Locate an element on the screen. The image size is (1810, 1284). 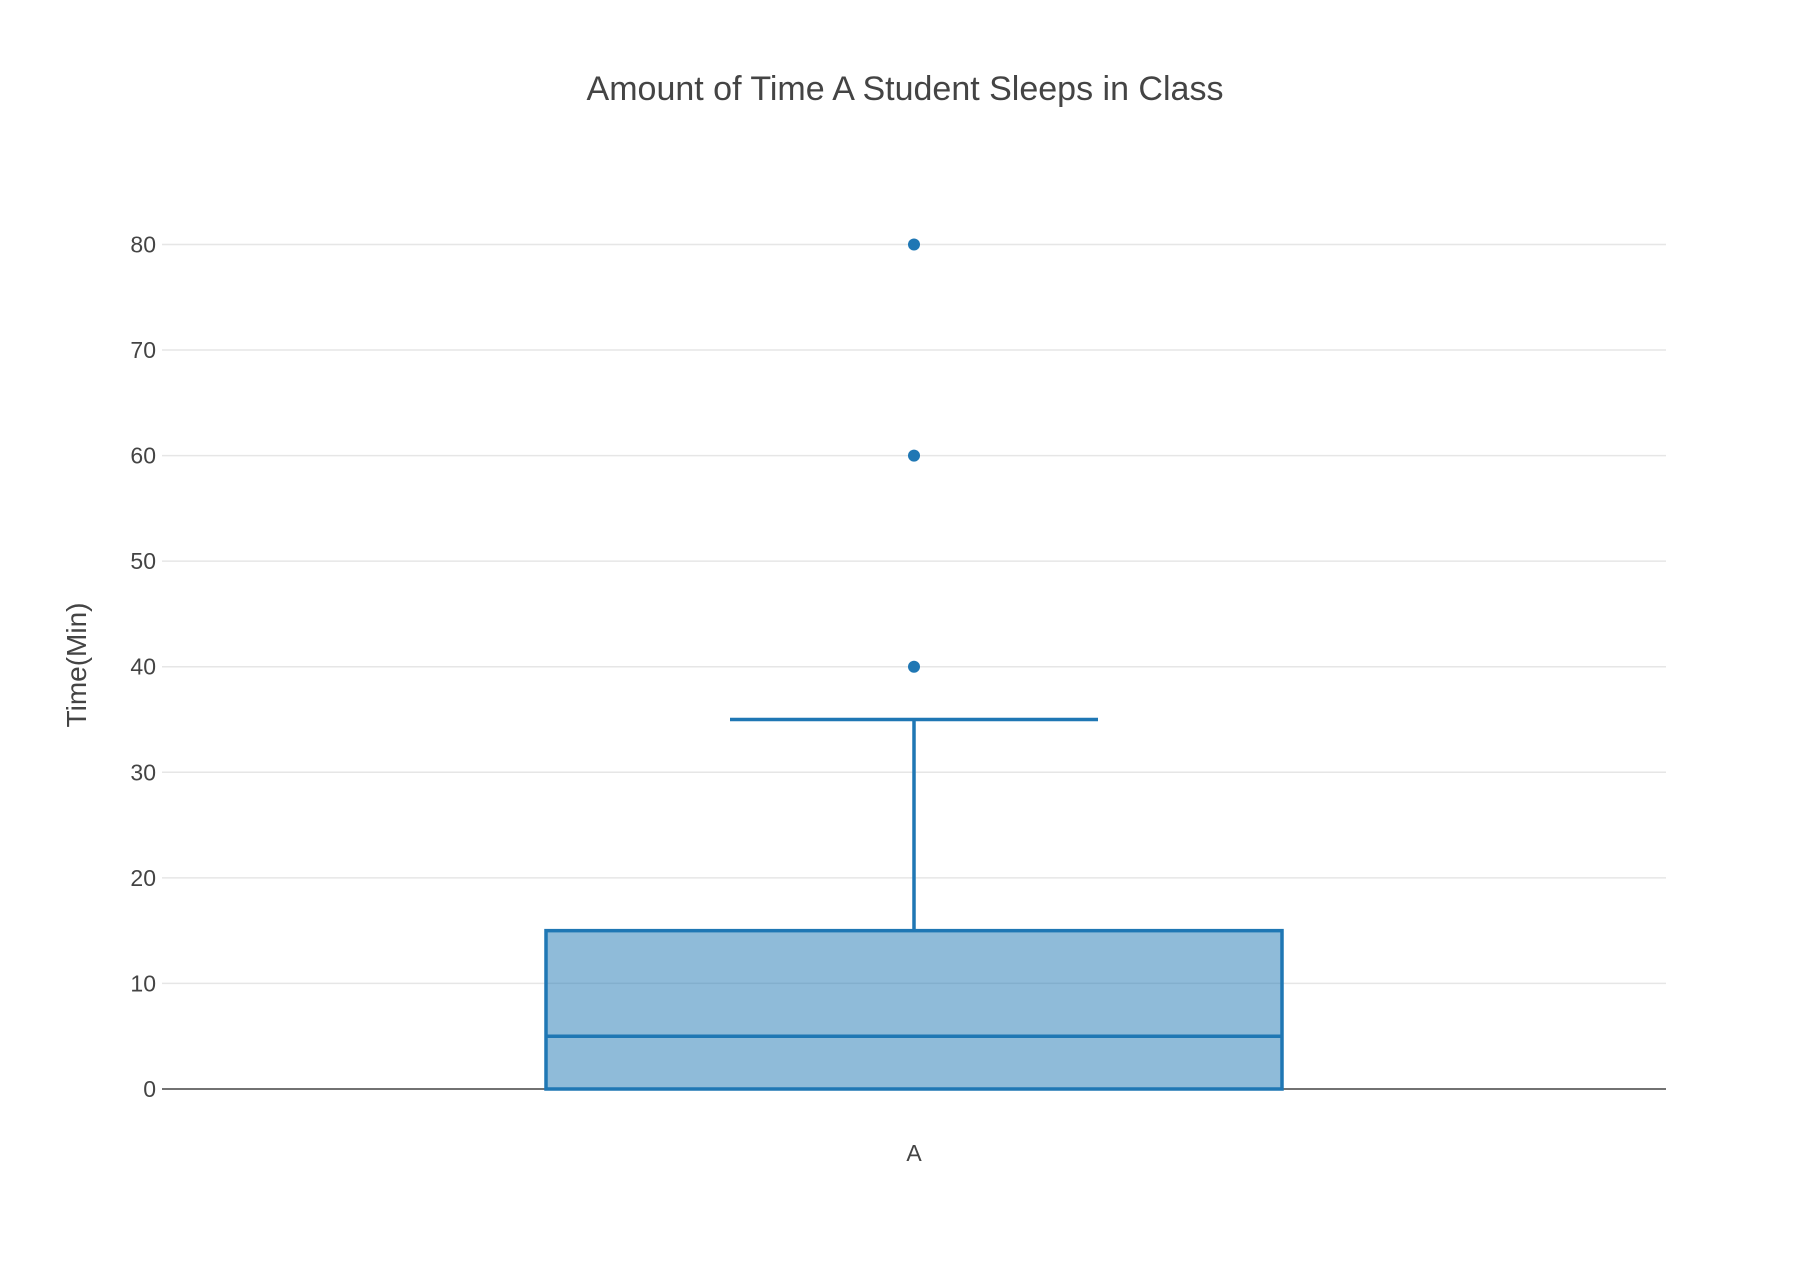
y-tick-label: 20 is located at coordinates (143, 878).